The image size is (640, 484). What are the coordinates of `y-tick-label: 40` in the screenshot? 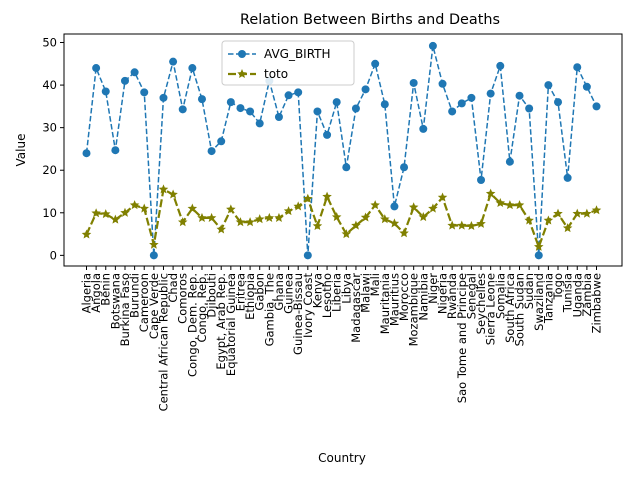 It's located at (49, 85).